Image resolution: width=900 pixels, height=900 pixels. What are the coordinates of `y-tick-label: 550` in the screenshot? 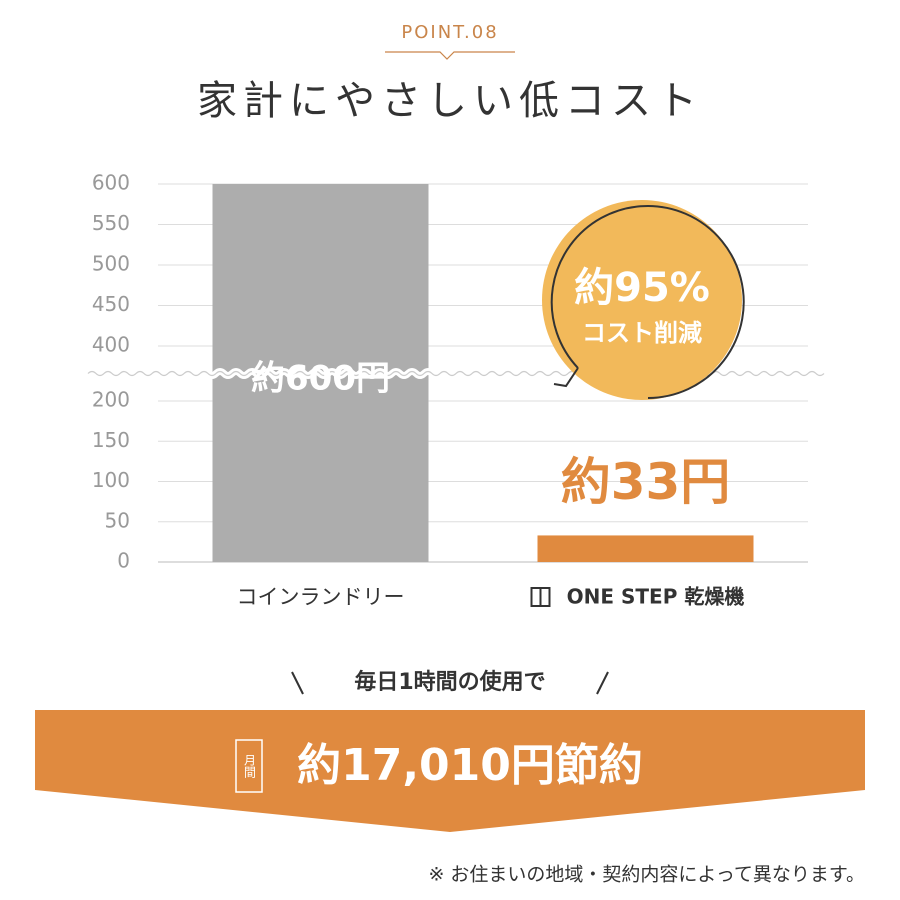 It's located at (111, 223).